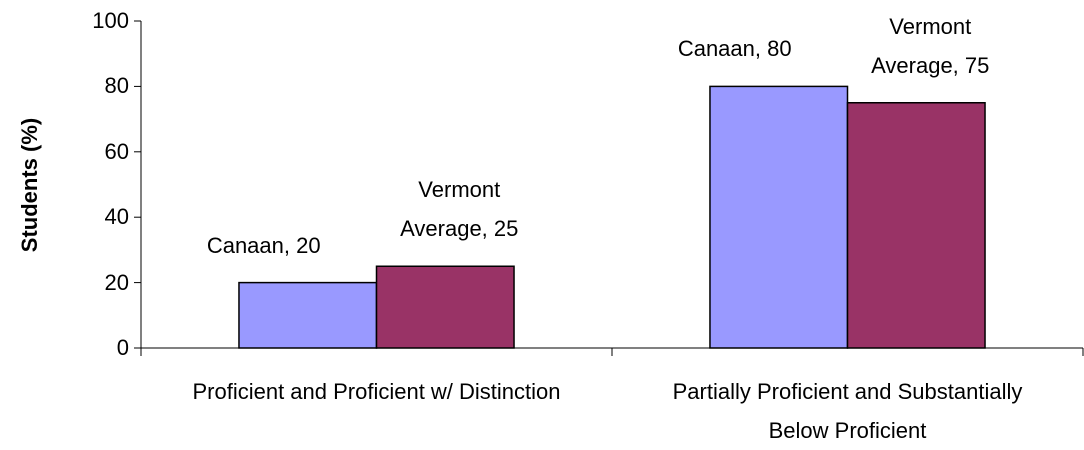 The height and width of the screenshot is (450, 1084). What do you see at coordinates (122, 347) in the screenshot?
I see `y-tick-label: 0` at bounding box center [122, 347].